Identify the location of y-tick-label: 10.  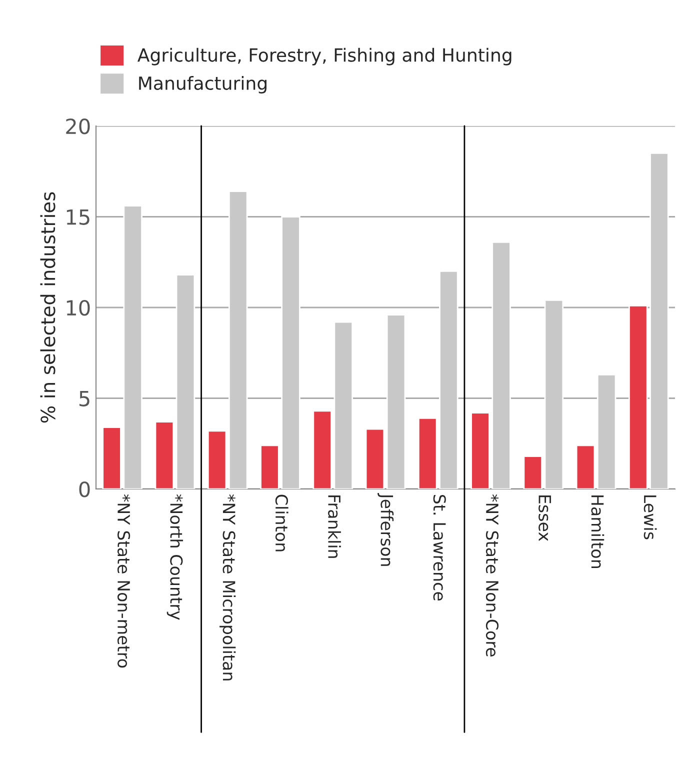
(78, 308).